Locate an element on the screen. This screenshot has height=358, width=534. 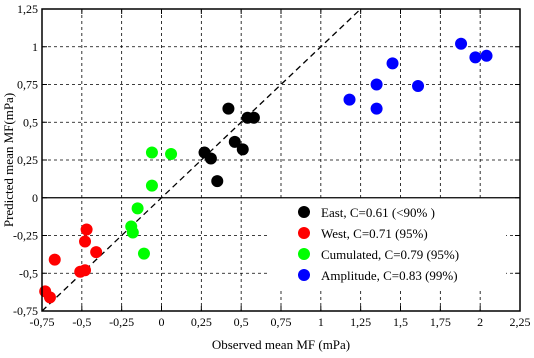
x-tick-label: -0,75 is located at coordinates (42, 322).